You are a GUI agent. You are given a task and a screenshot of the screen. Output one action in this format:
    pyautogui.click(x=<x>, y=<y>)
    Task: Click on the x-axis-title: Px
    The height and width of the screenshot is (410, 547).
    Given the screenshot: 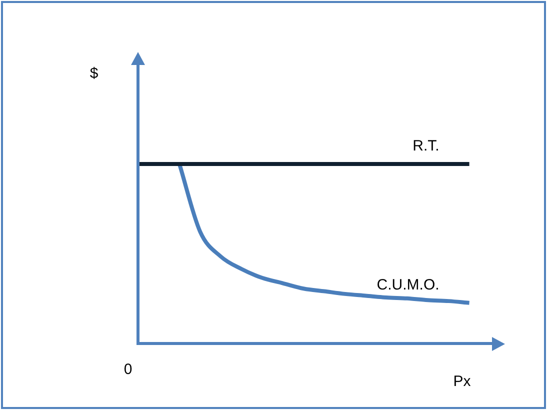 What is the action you would take?
    pyautogui.click(x=462, y=381)
    